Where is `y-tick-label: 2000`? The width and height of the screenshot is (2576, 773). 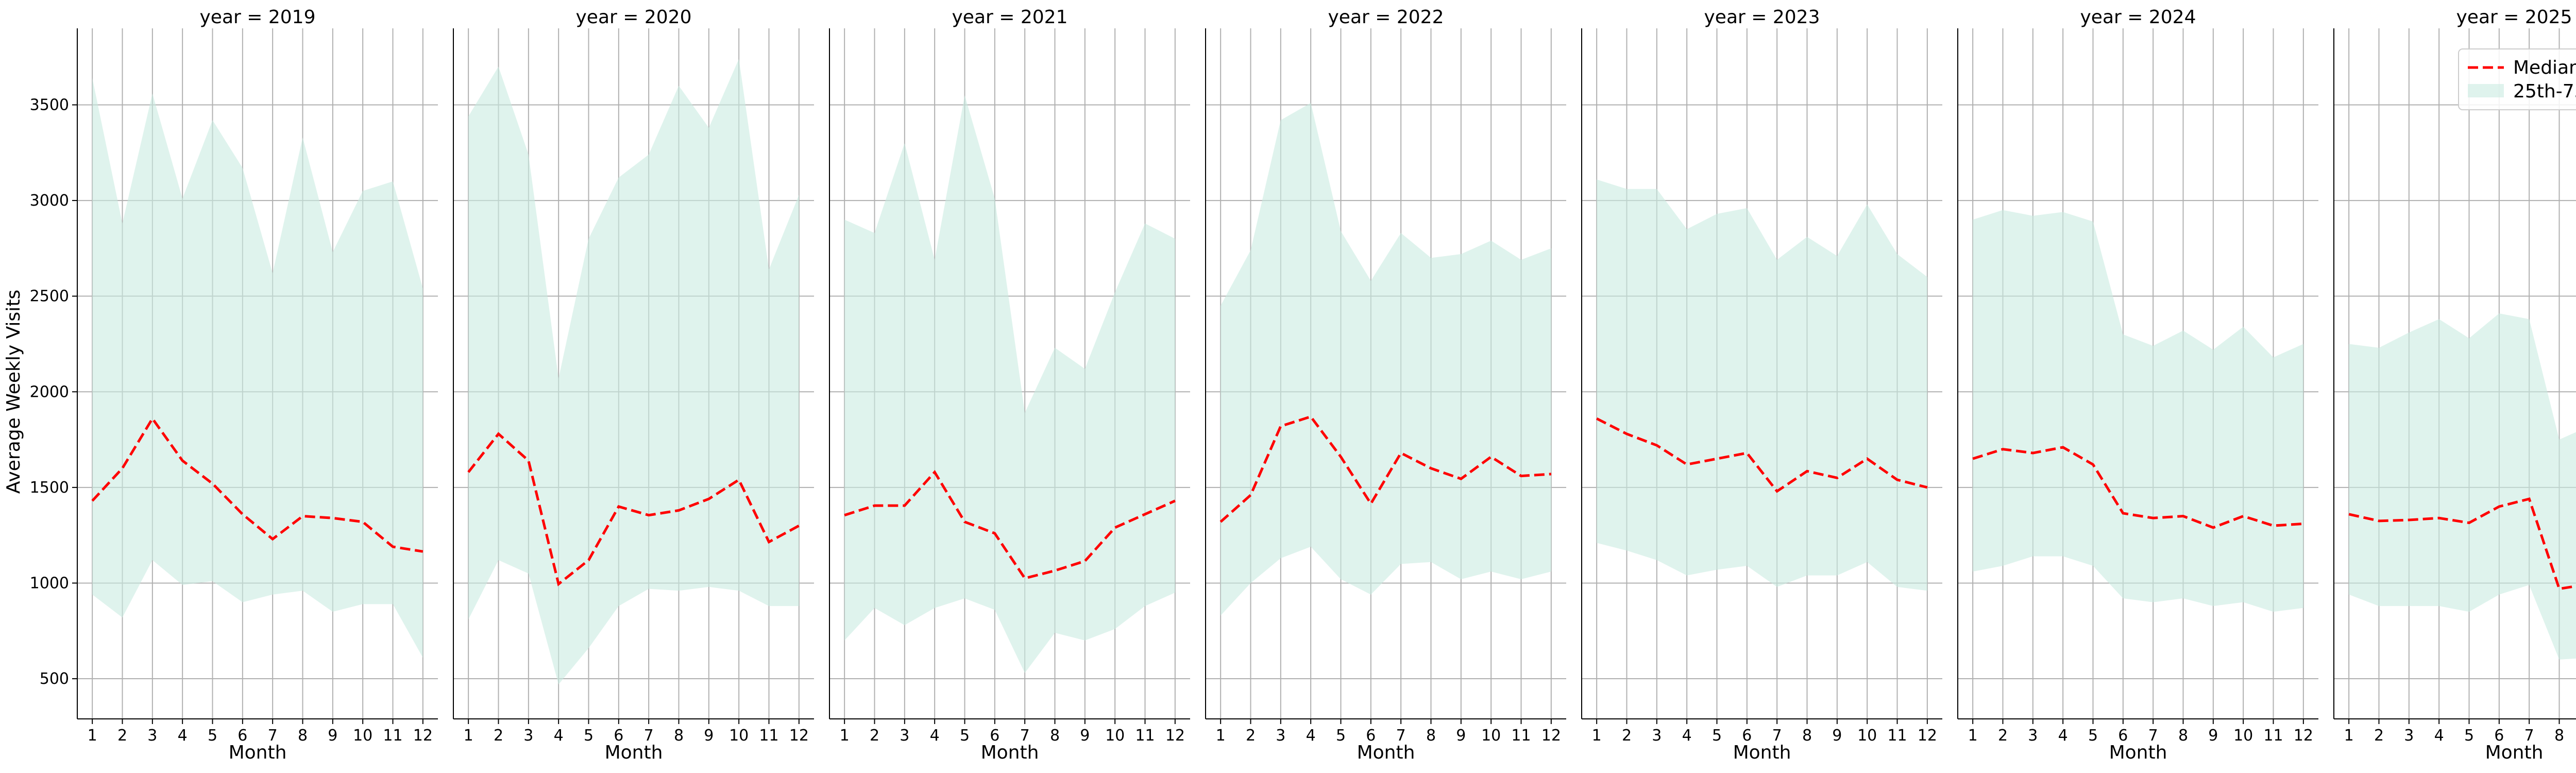 y-tick-label: 2000 is located at coordinates (49, 392).